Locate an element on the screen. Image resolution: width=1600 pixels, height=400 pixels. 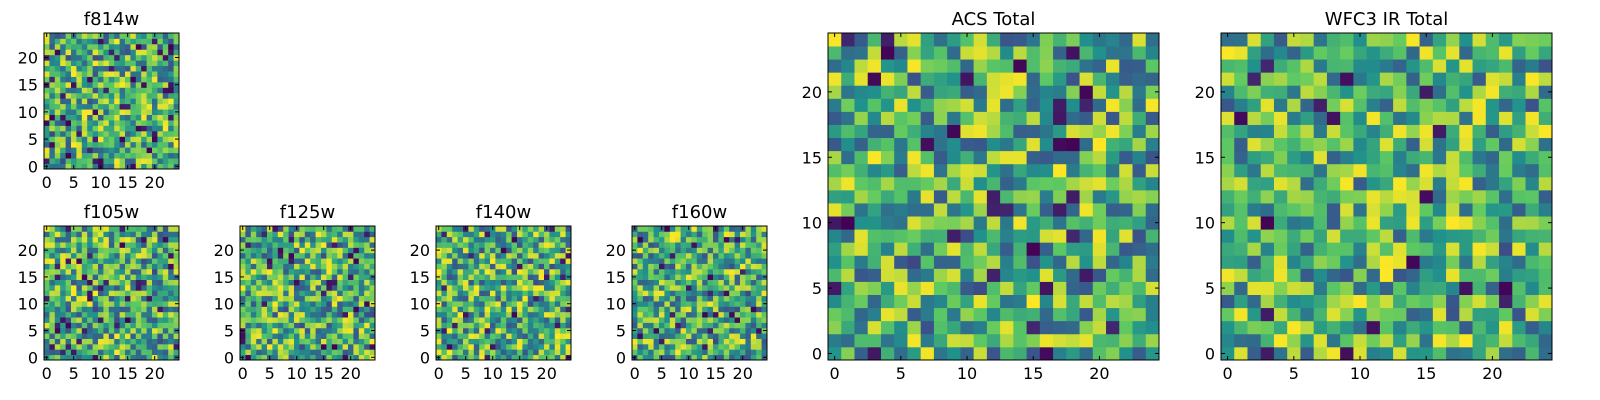
y-tick-label: 15 is located at coordinates (812, 157).